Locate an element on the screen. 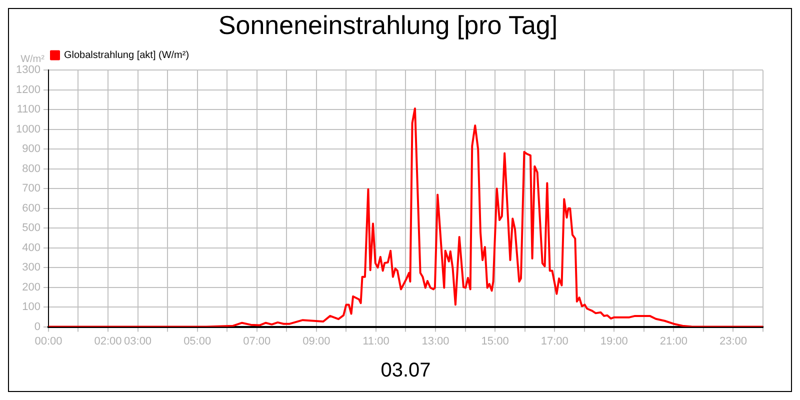  legend-label: Globalstrahlung [akt] (W/m²) is located at coordinates (127, 55).